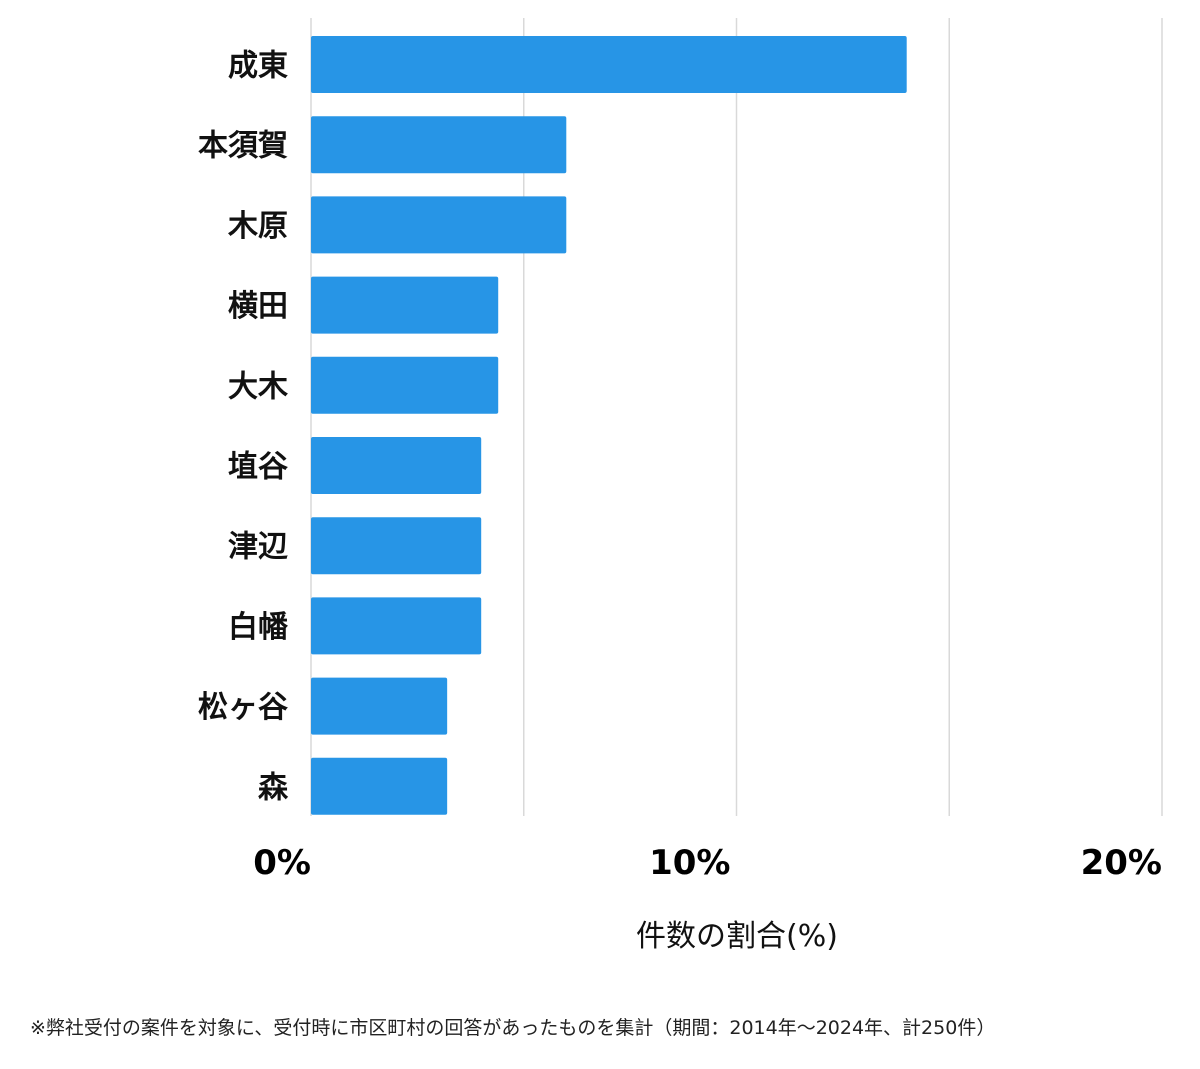 This screenshot has width=1200, height=1069. I want to click on x-axis-title: 件数の割合(%), so click(737, 936).